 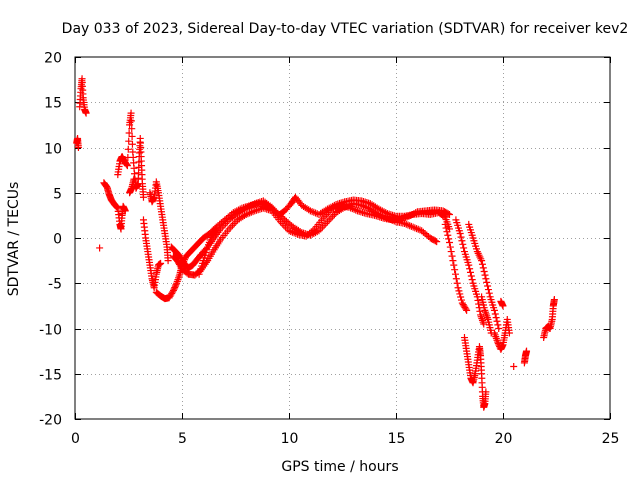 What do you see at coordinates (50, 331) in the screenshot?
I see `y-tick-label: -10` at bounding box center [50, 331].